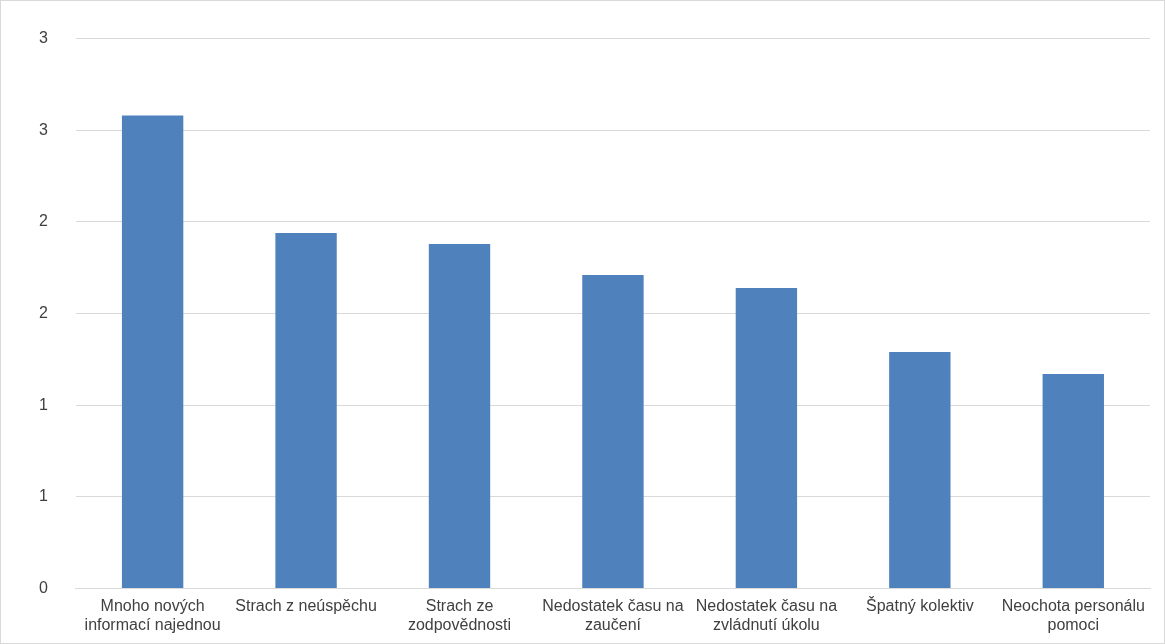 This screenshot has width=1165, height=644. What do you see at coordinates (306, 605) in the screenshot?
I see `x-tick-label: Strach z neúspěchu` at bounding box center [306, 605].